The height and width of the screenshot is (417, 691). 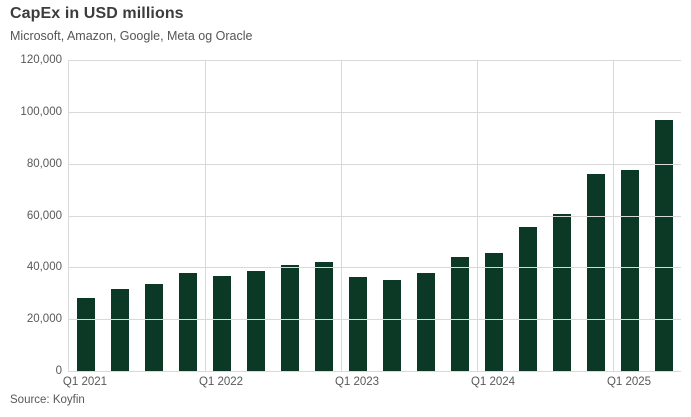 What do you see at coordinates (290, 317) in the screenshot?
I see `bar-q3-2022` at bounding box center [290, 317].